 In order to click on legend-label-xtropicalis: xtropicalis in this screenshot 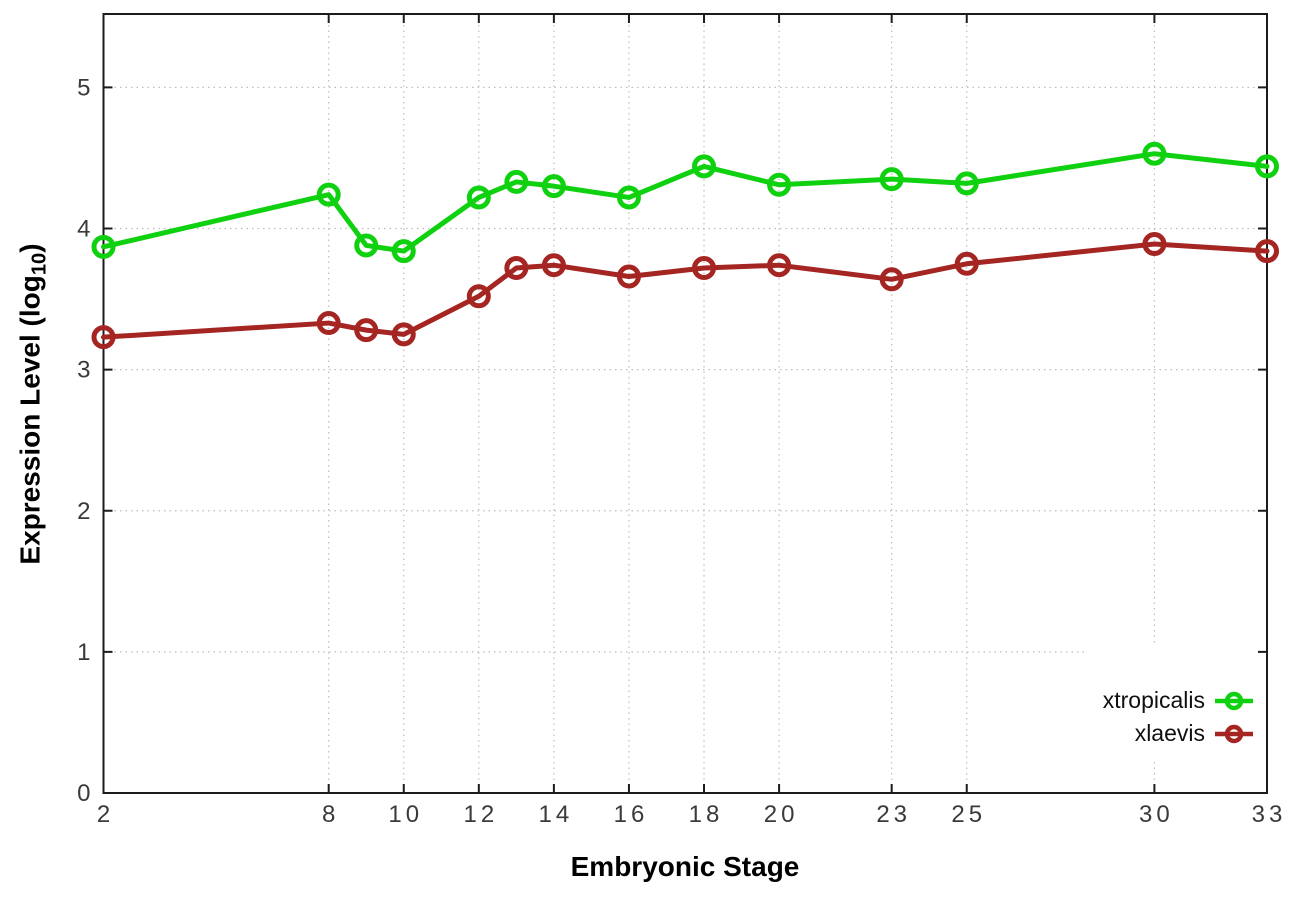, I will do `click(1153, 700)`.